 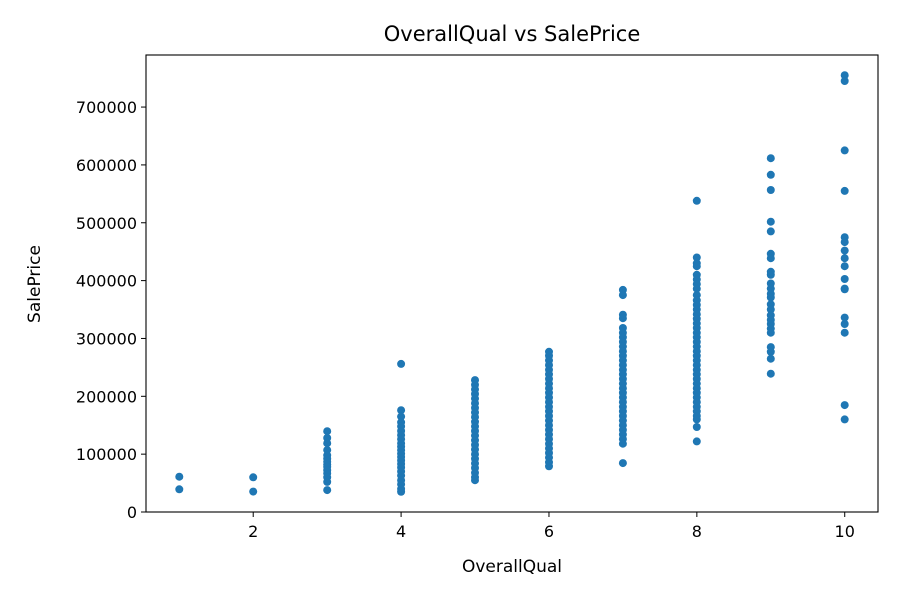 I want to click on y-tick-label: 500000, so click(x=106, y=223).